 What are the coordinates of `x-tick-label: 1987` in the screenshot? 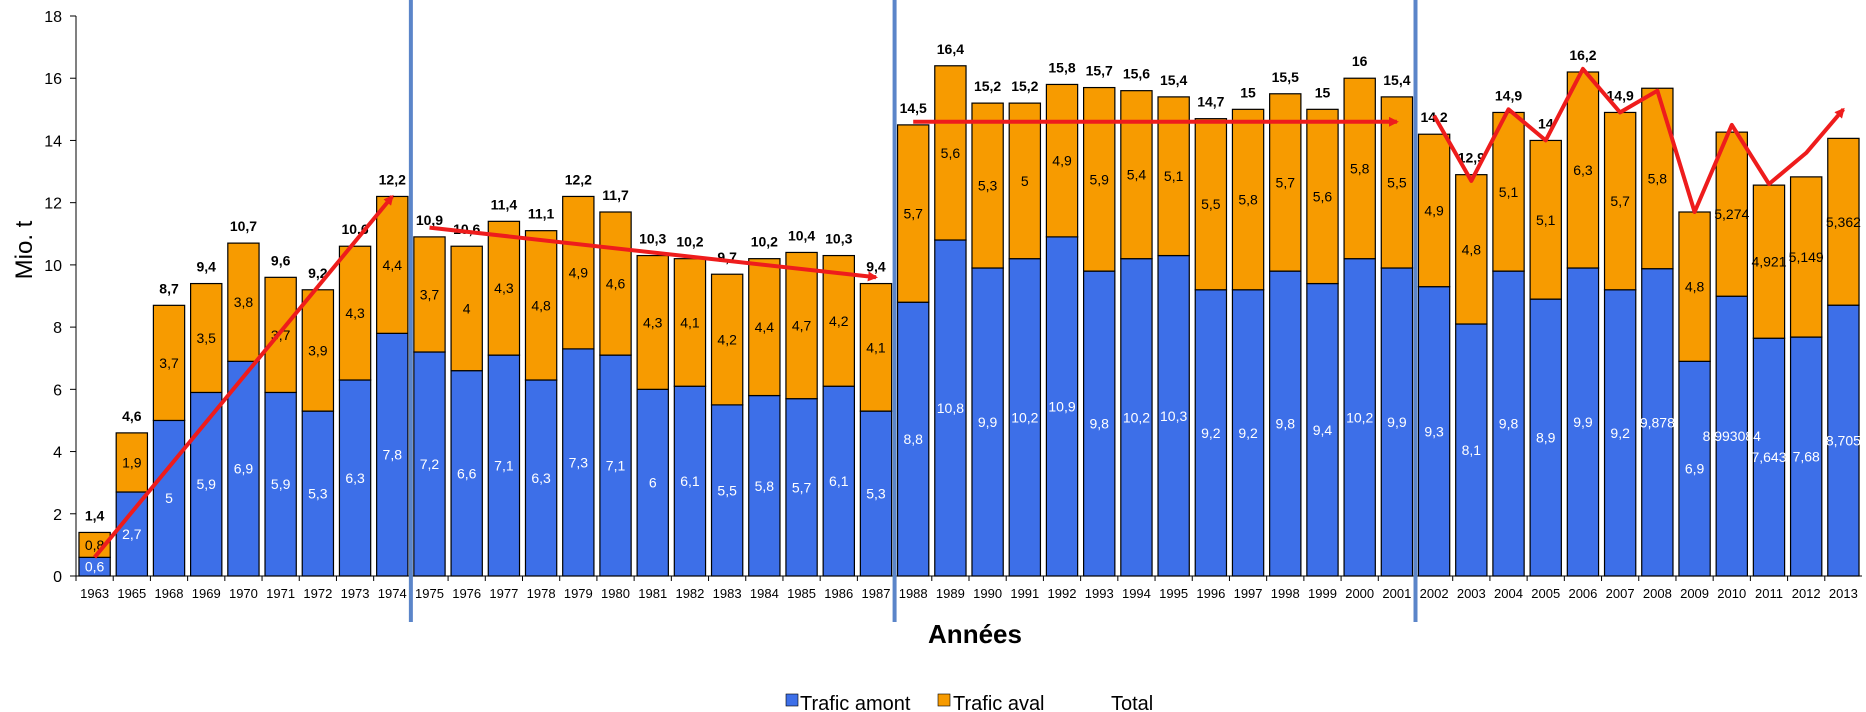 It's located at (876, 593).